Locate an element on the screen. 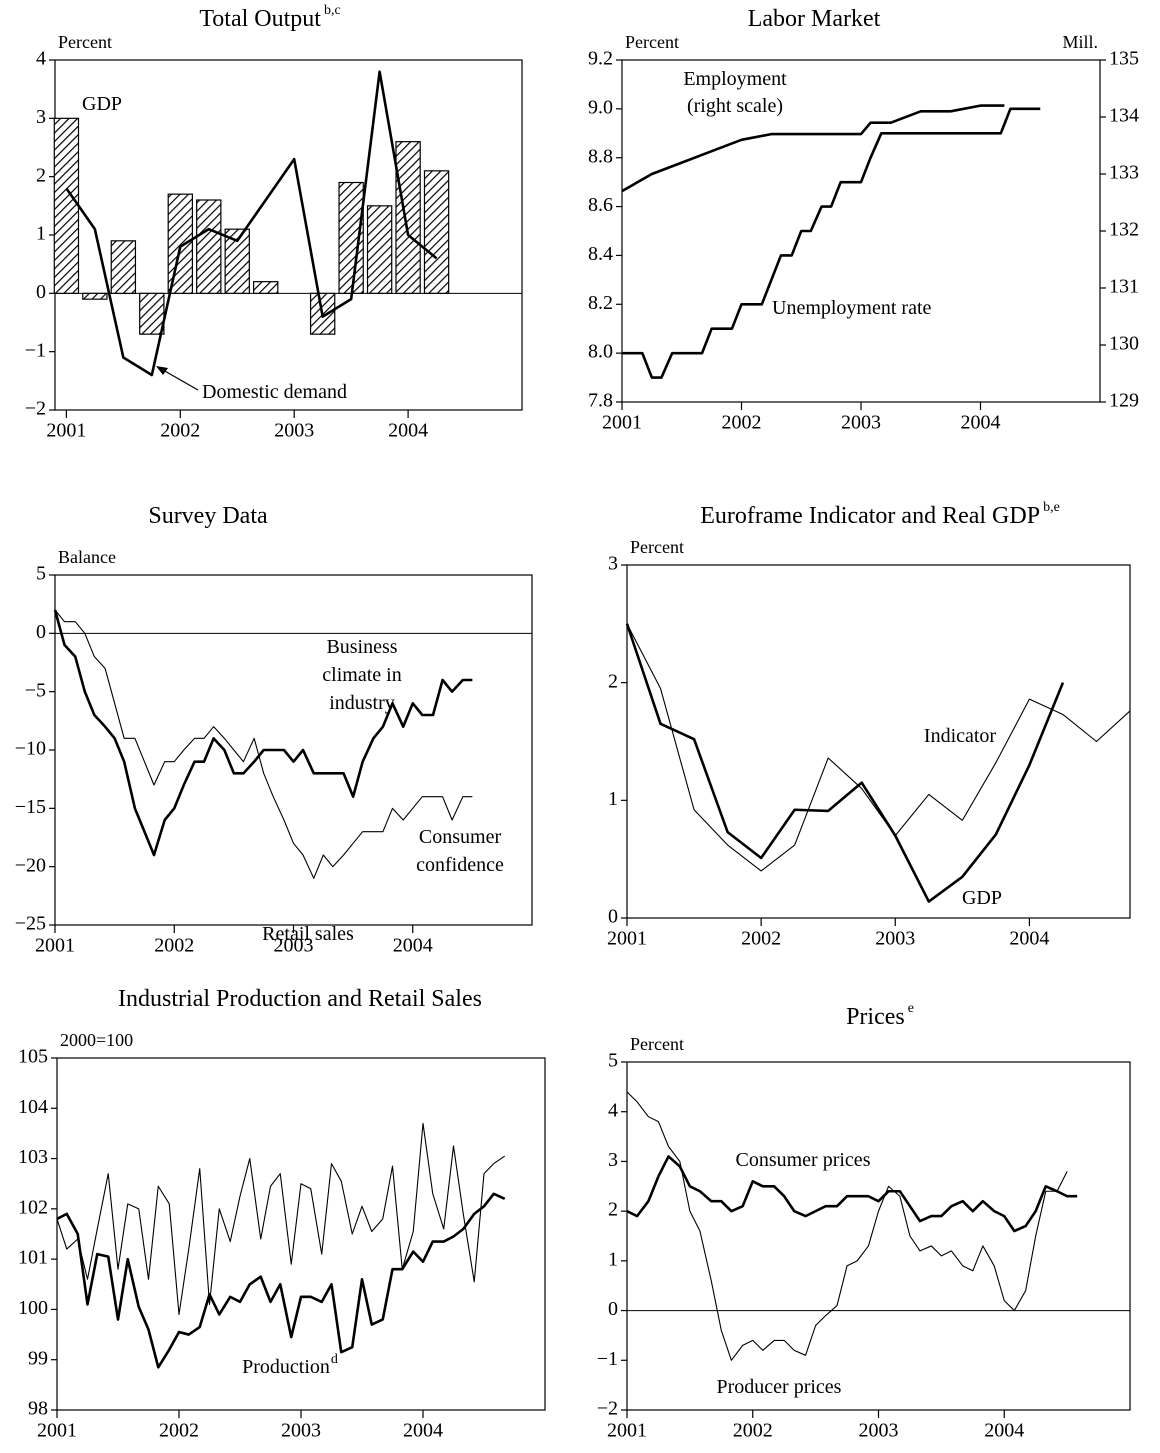 Image resolution: width=1160 pixels, height=1453 pixels. y-tick-label: 100 is located at coordinates (33, 1308).